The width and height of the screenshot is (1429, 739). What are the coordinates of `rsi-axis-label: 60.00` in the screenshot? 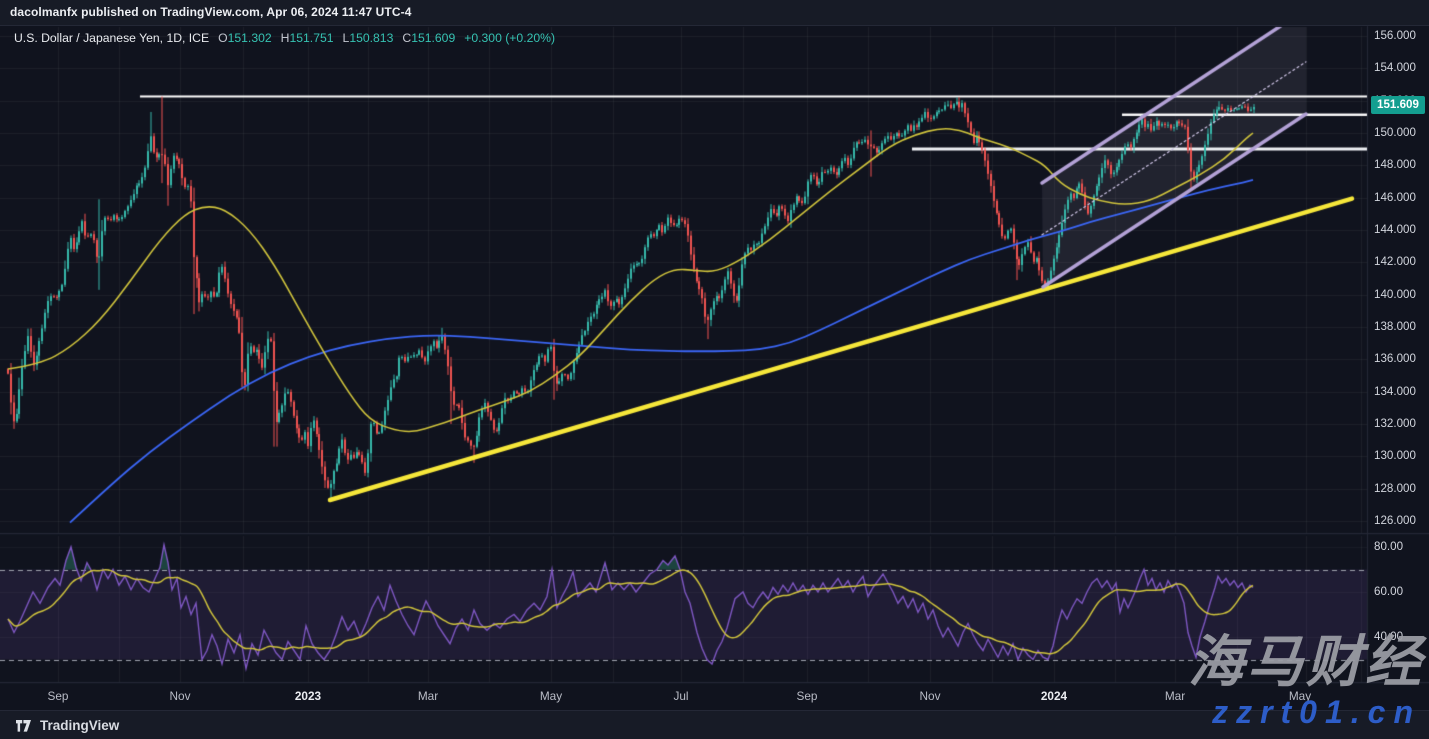 It's located at (1389, 591).